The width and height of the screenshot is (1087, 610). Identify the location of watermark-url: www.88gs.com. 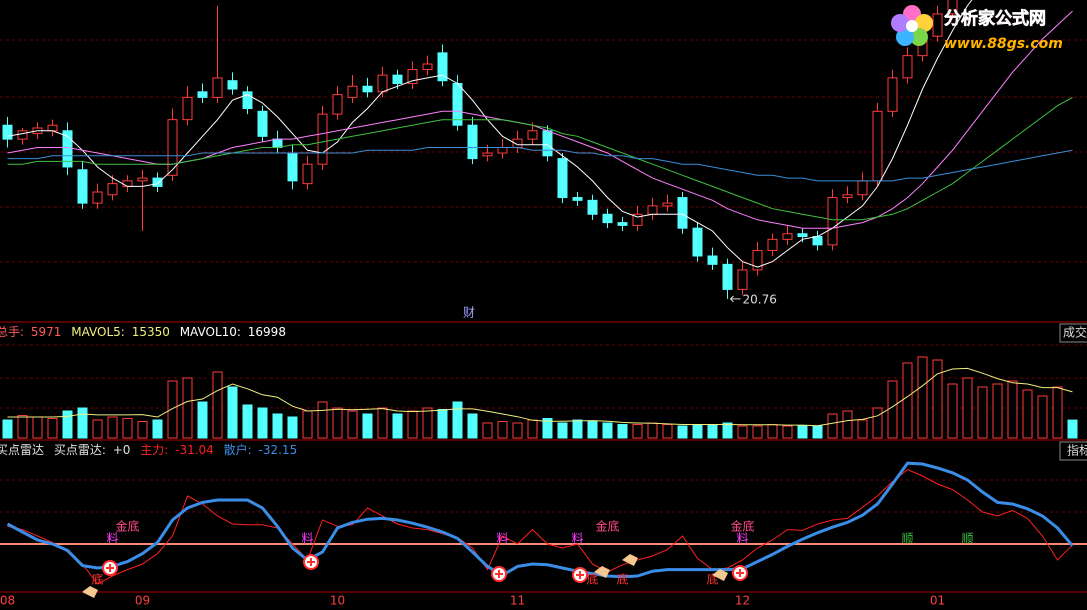
(1003, 44).